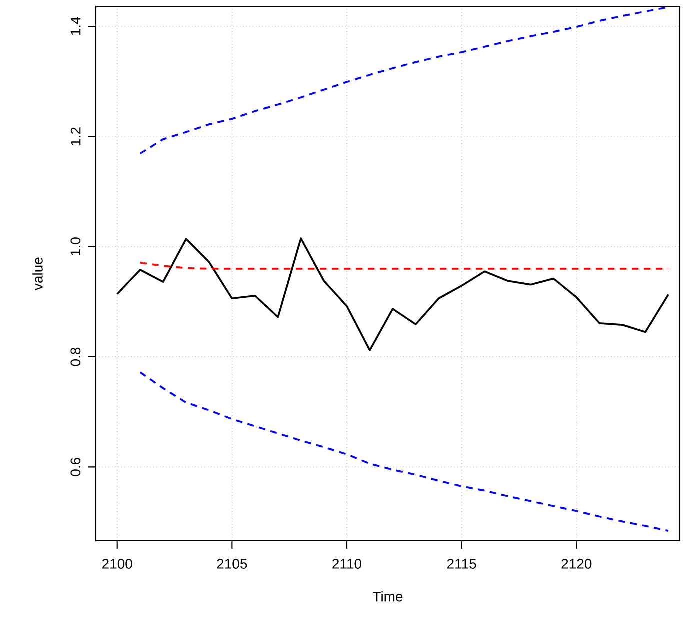 The width and height of the screenshot is (683, 622). What do you see at coordinates (76, 26) in the screenshot?
I see `y-tick-label: 1.4` at bounding box center [76, 26].